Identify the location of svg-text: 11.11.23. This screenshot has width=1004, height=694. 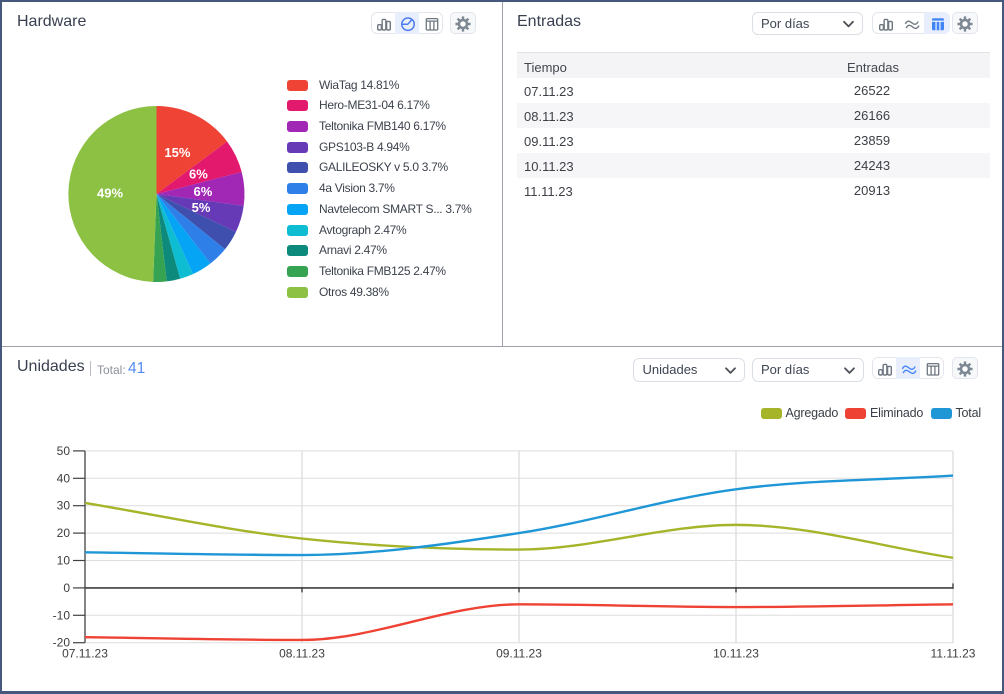
(953, 654).